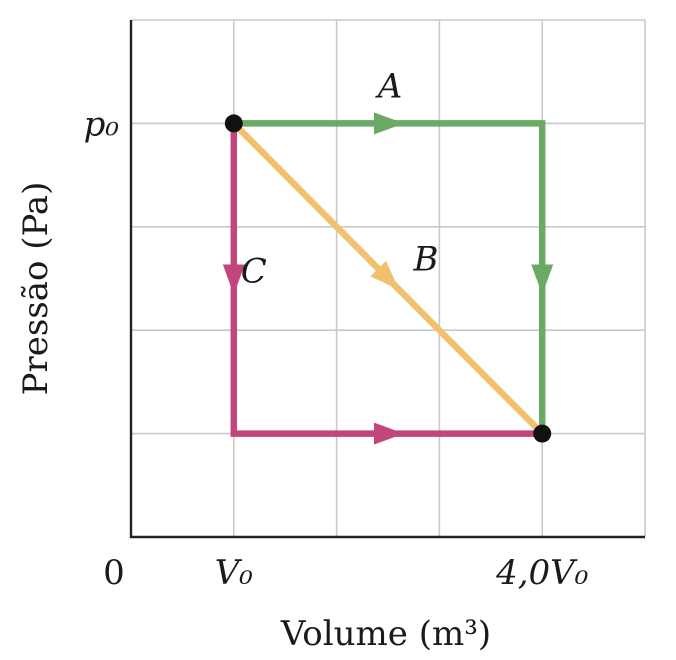 Image resolution: width=676 pixels, height=660 pixels. Describe the element at coordinates (254, 272) in the screenshot. I see `series-label-C: C` at that location.